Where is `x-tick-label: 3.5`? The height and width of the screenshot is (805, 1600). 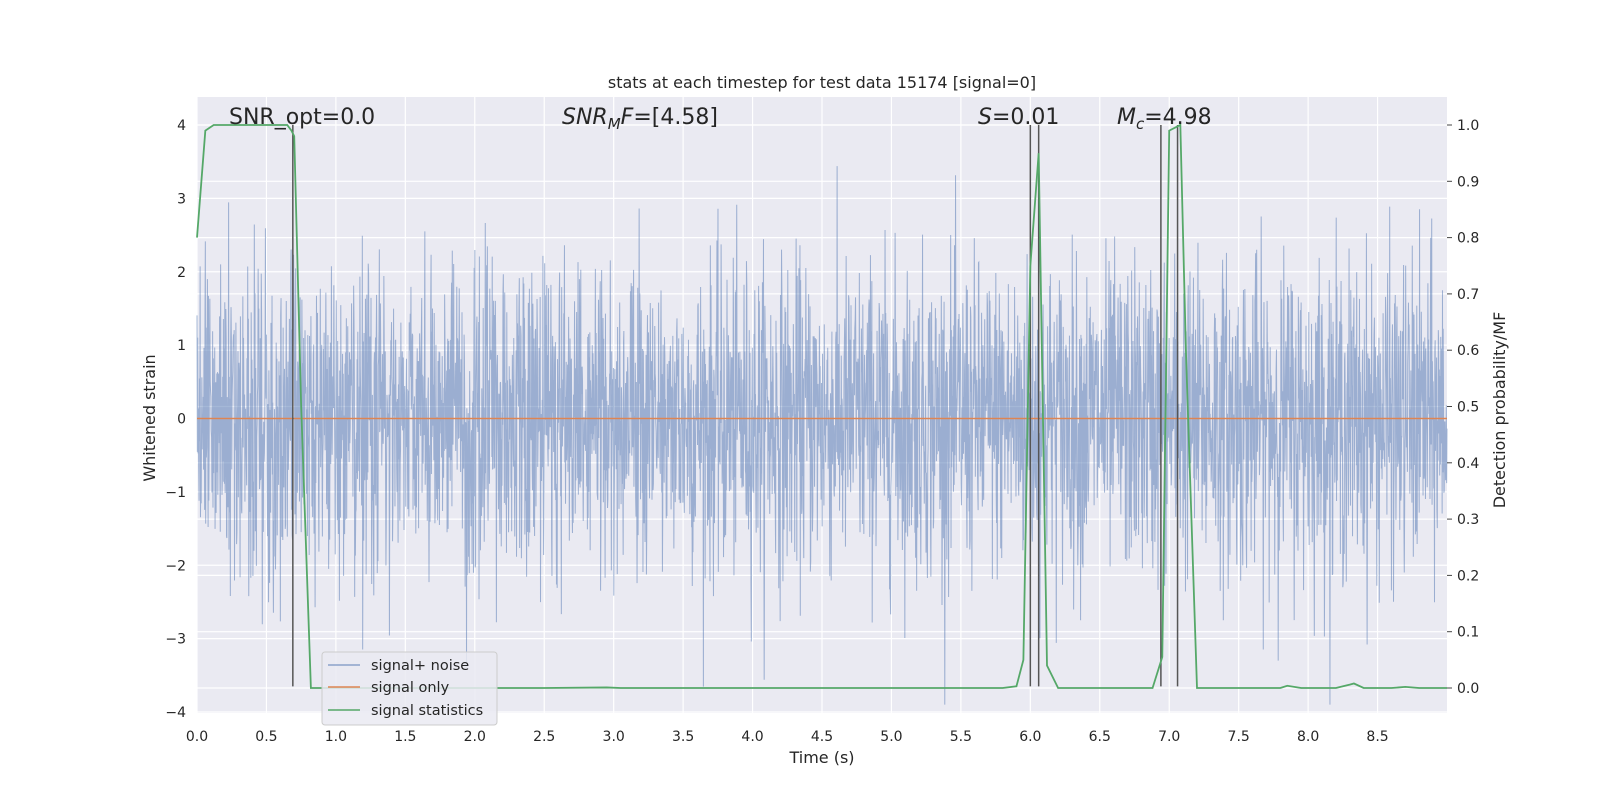 x-tick-label: 3.5 is located at coordinates (683, 737).